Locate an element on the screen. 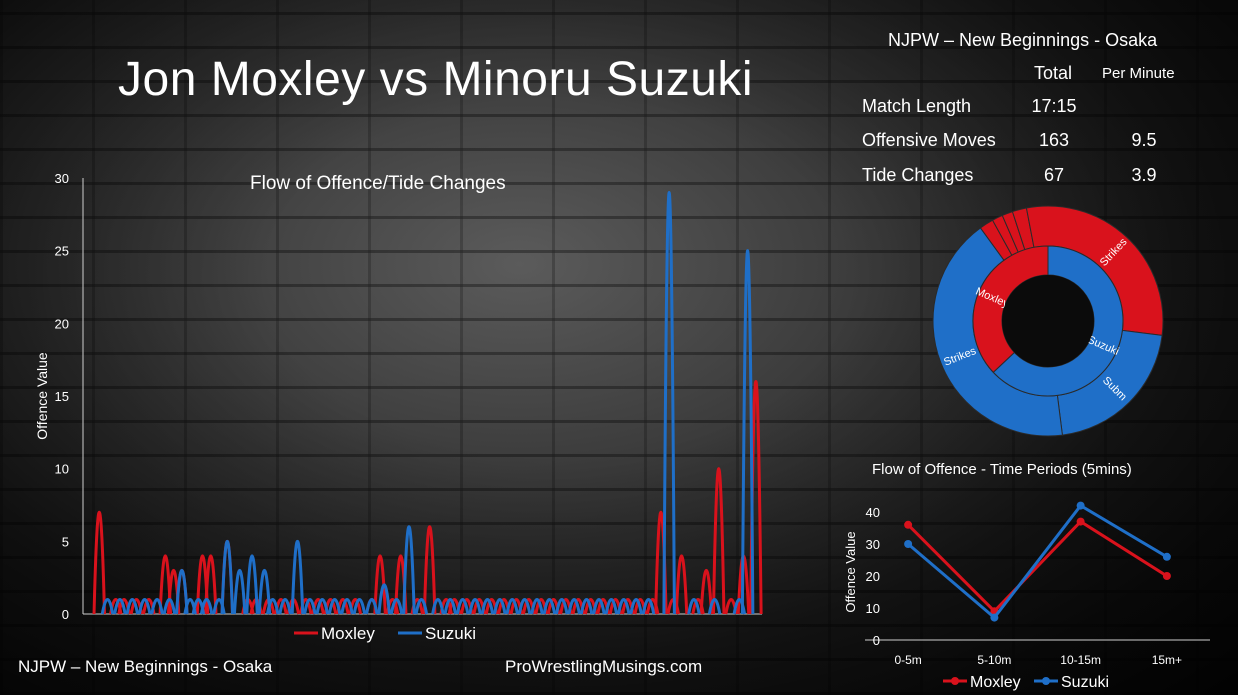 The image size is (1238, 695). stats-row-per-minute: 3.9 is located at coordinates (1144, 175).